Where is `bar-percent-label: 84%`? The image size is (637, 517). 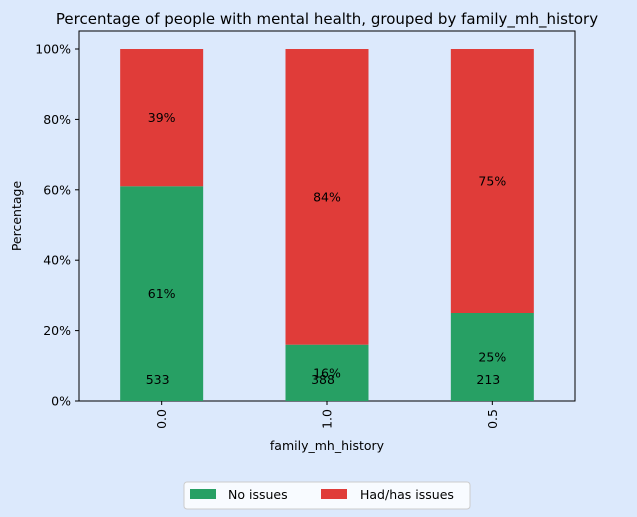 bar-percent-label: 84% is located at coordinates (327, 196).